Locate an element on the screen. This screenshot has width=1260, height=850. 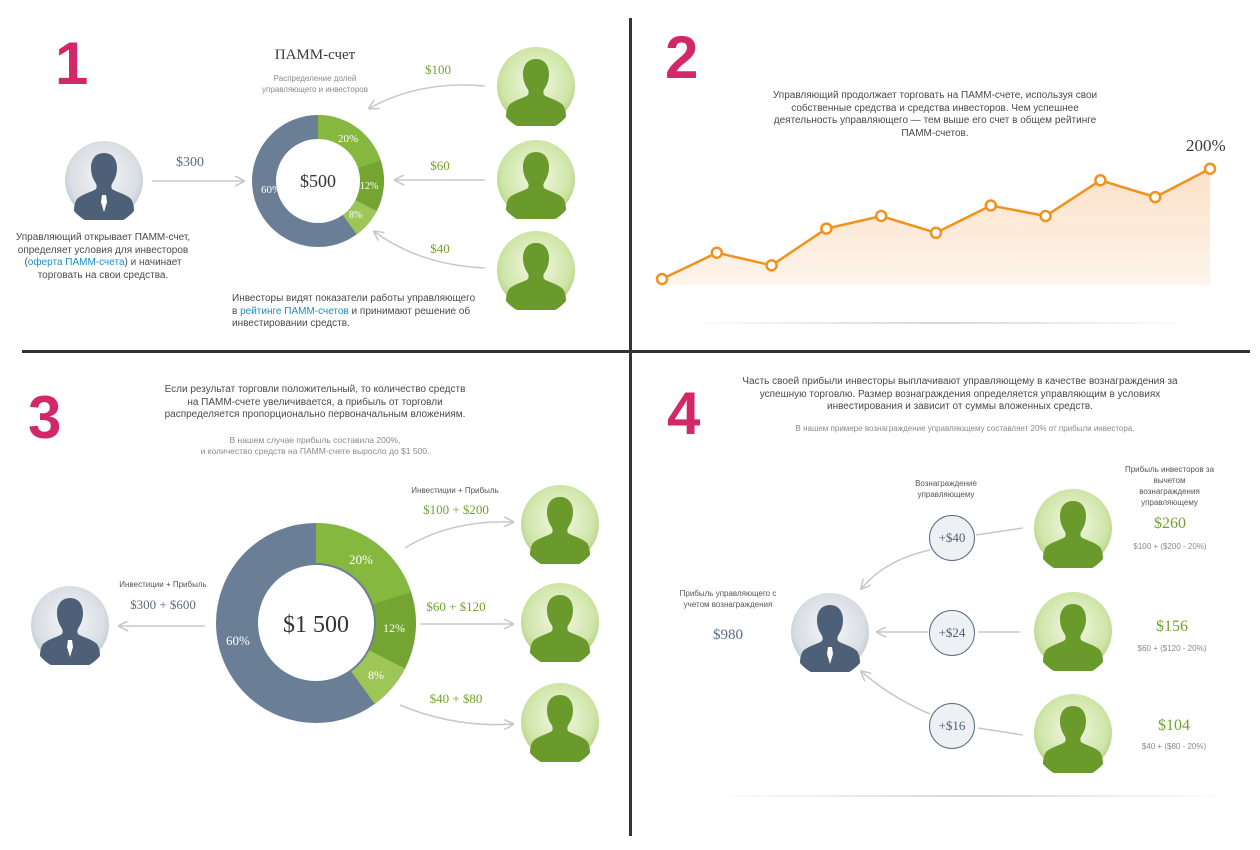
panel2-number: 2 is located at coordinates (682, 57).